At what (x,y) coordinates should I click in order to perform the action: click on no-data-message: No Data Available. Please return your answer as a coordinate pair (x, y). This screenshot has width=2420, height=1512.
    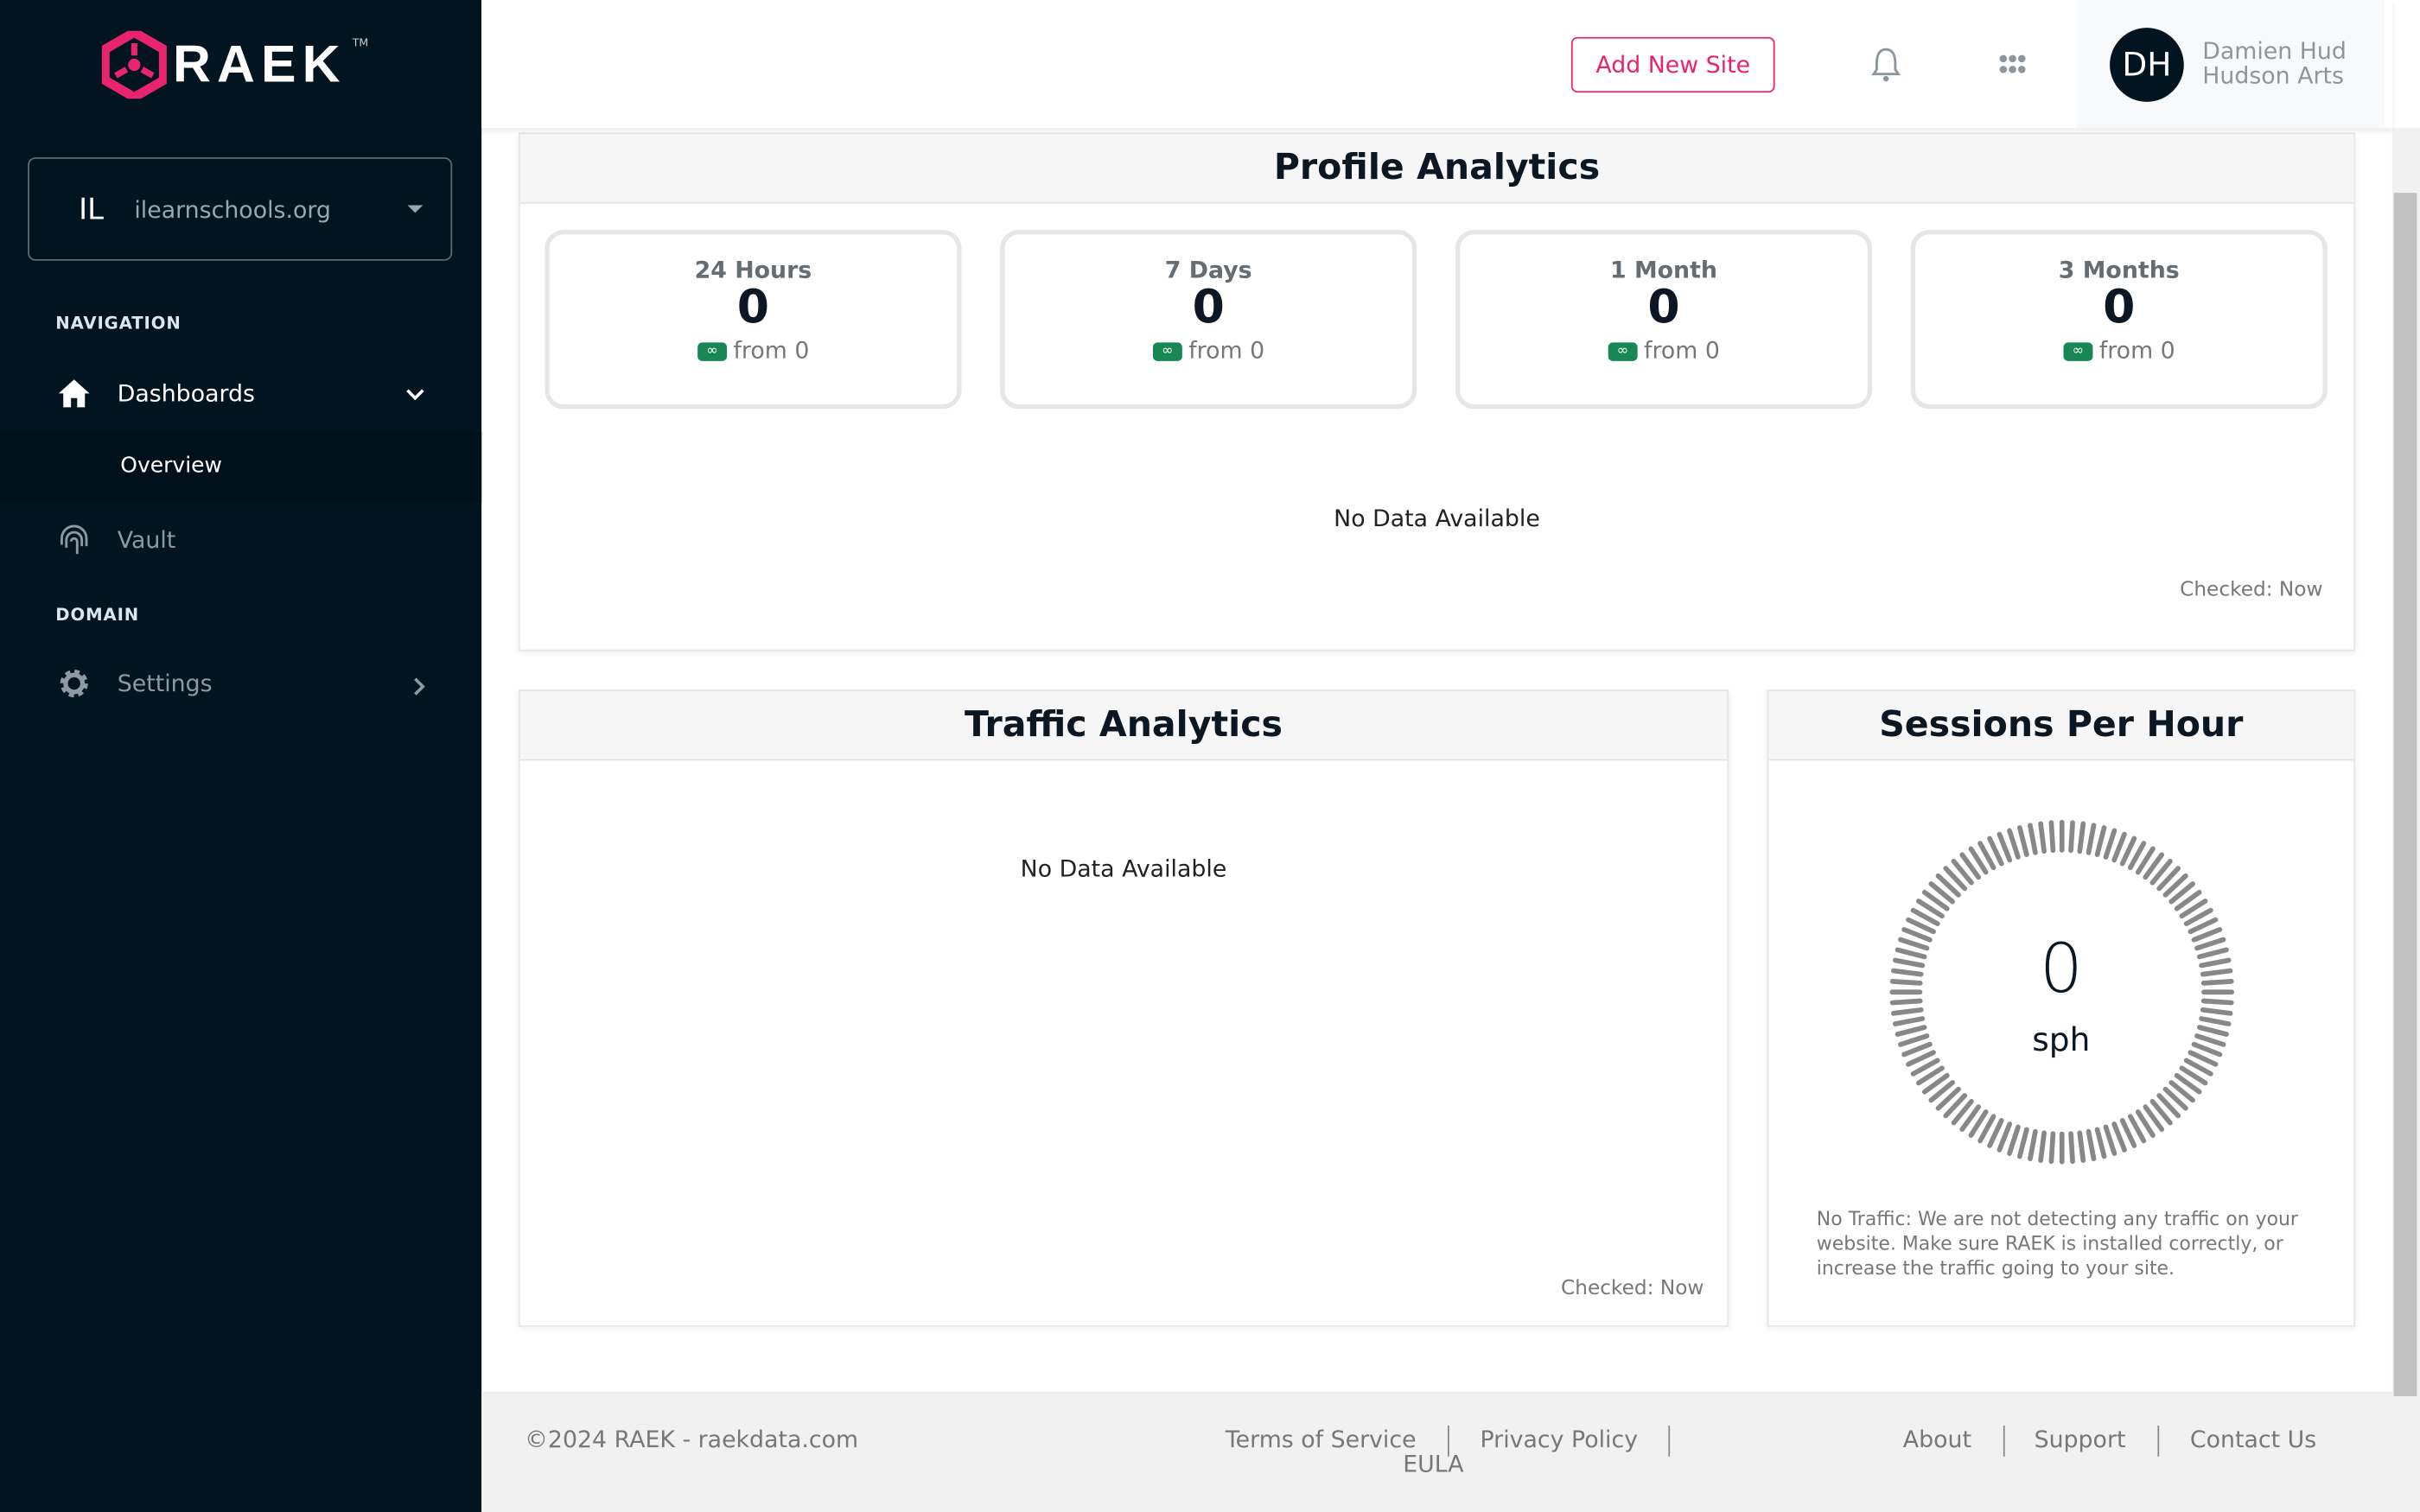
    Looking at the image, I should click on (1123, 868).